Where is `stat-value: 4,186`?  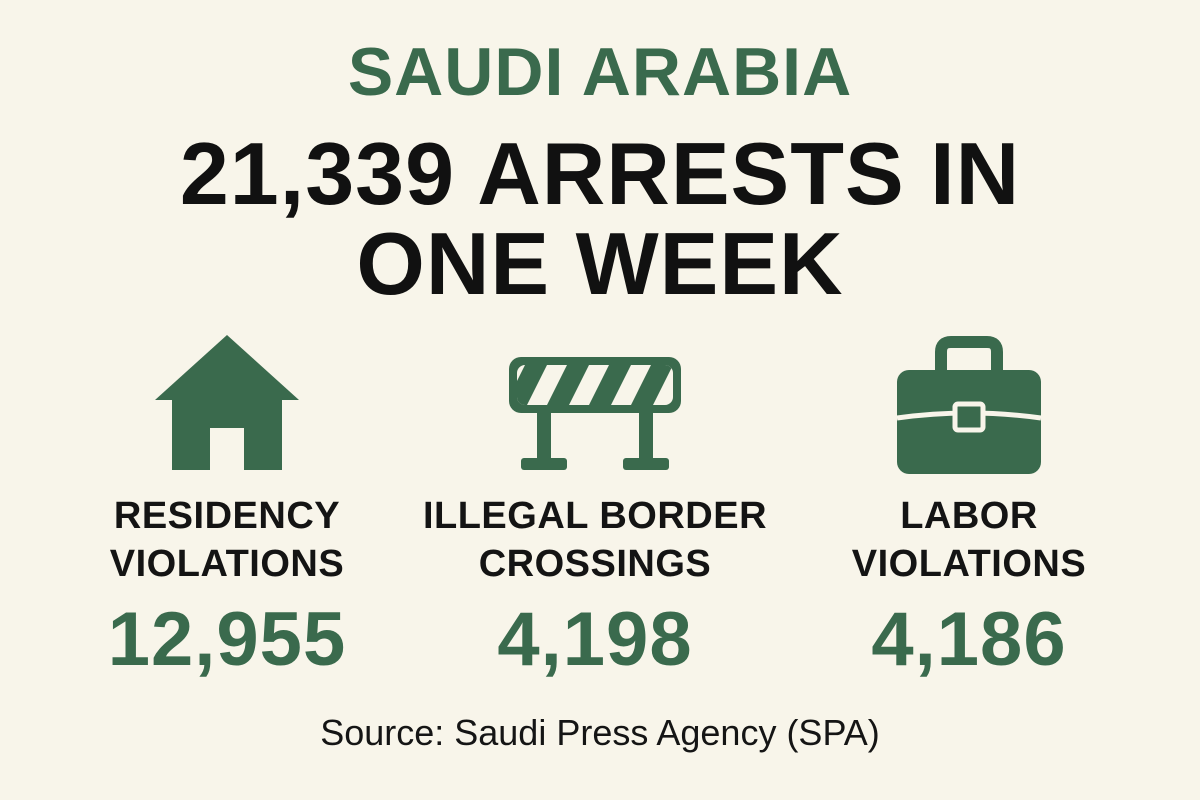 stat-value: 4,186 is located at coordinates (969, 639).